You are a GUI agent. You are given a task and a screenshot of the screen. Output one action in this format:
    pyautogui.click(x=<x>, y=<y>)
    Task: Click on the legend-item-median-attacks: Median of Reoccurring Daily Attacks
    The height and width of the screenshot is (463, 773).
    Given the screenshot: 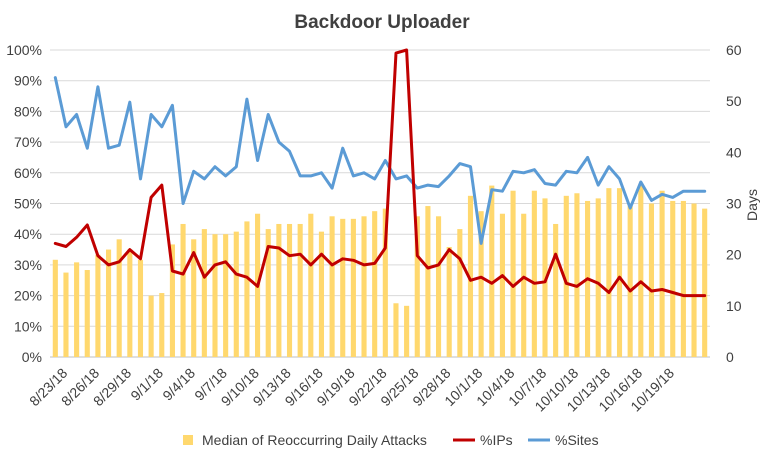 What is the action you would take?
    pyautogui.click(x=305, y=440)
    